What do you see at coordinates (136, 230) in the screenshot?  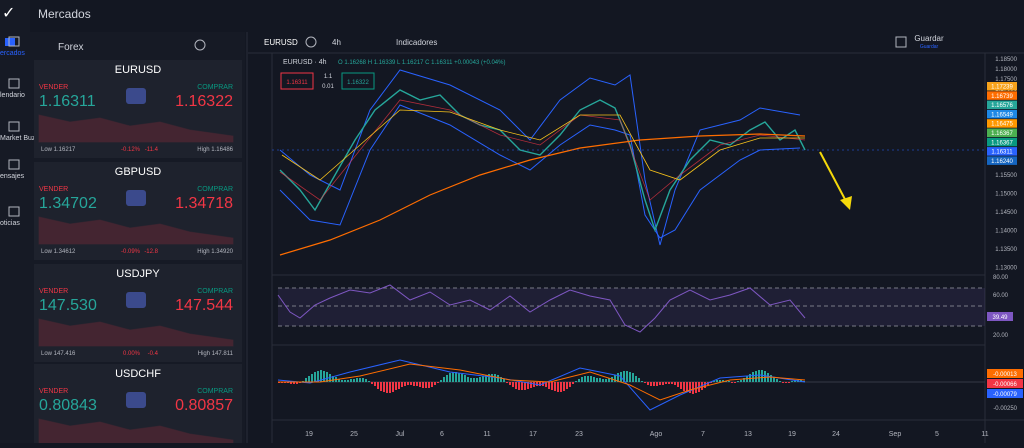 I see `sparkline` at bounding box center [136, 230].